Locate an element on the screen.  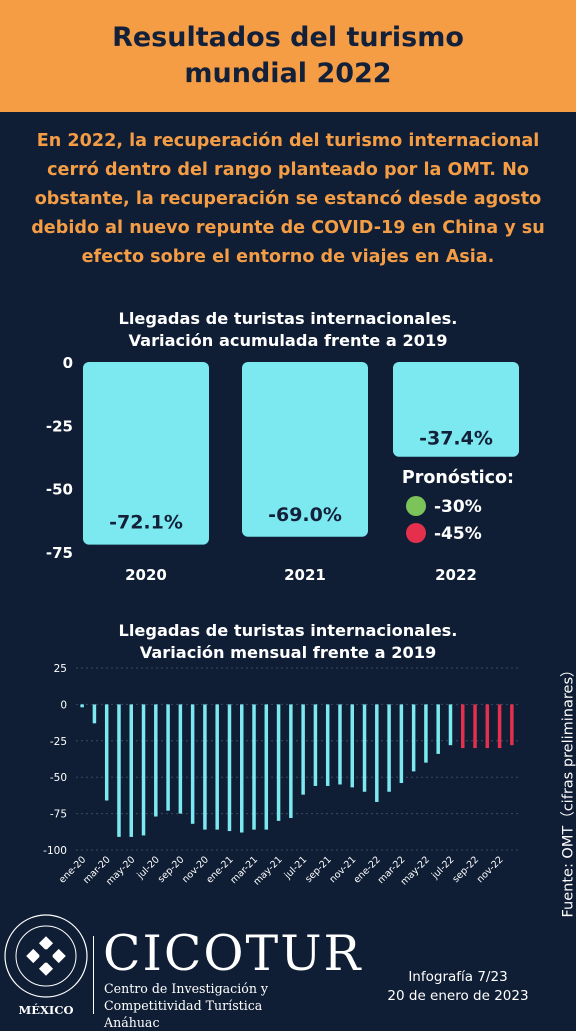
footer-info: Infografía 7/23 20 de enero de 2023 is located at coordinates (458, 987).